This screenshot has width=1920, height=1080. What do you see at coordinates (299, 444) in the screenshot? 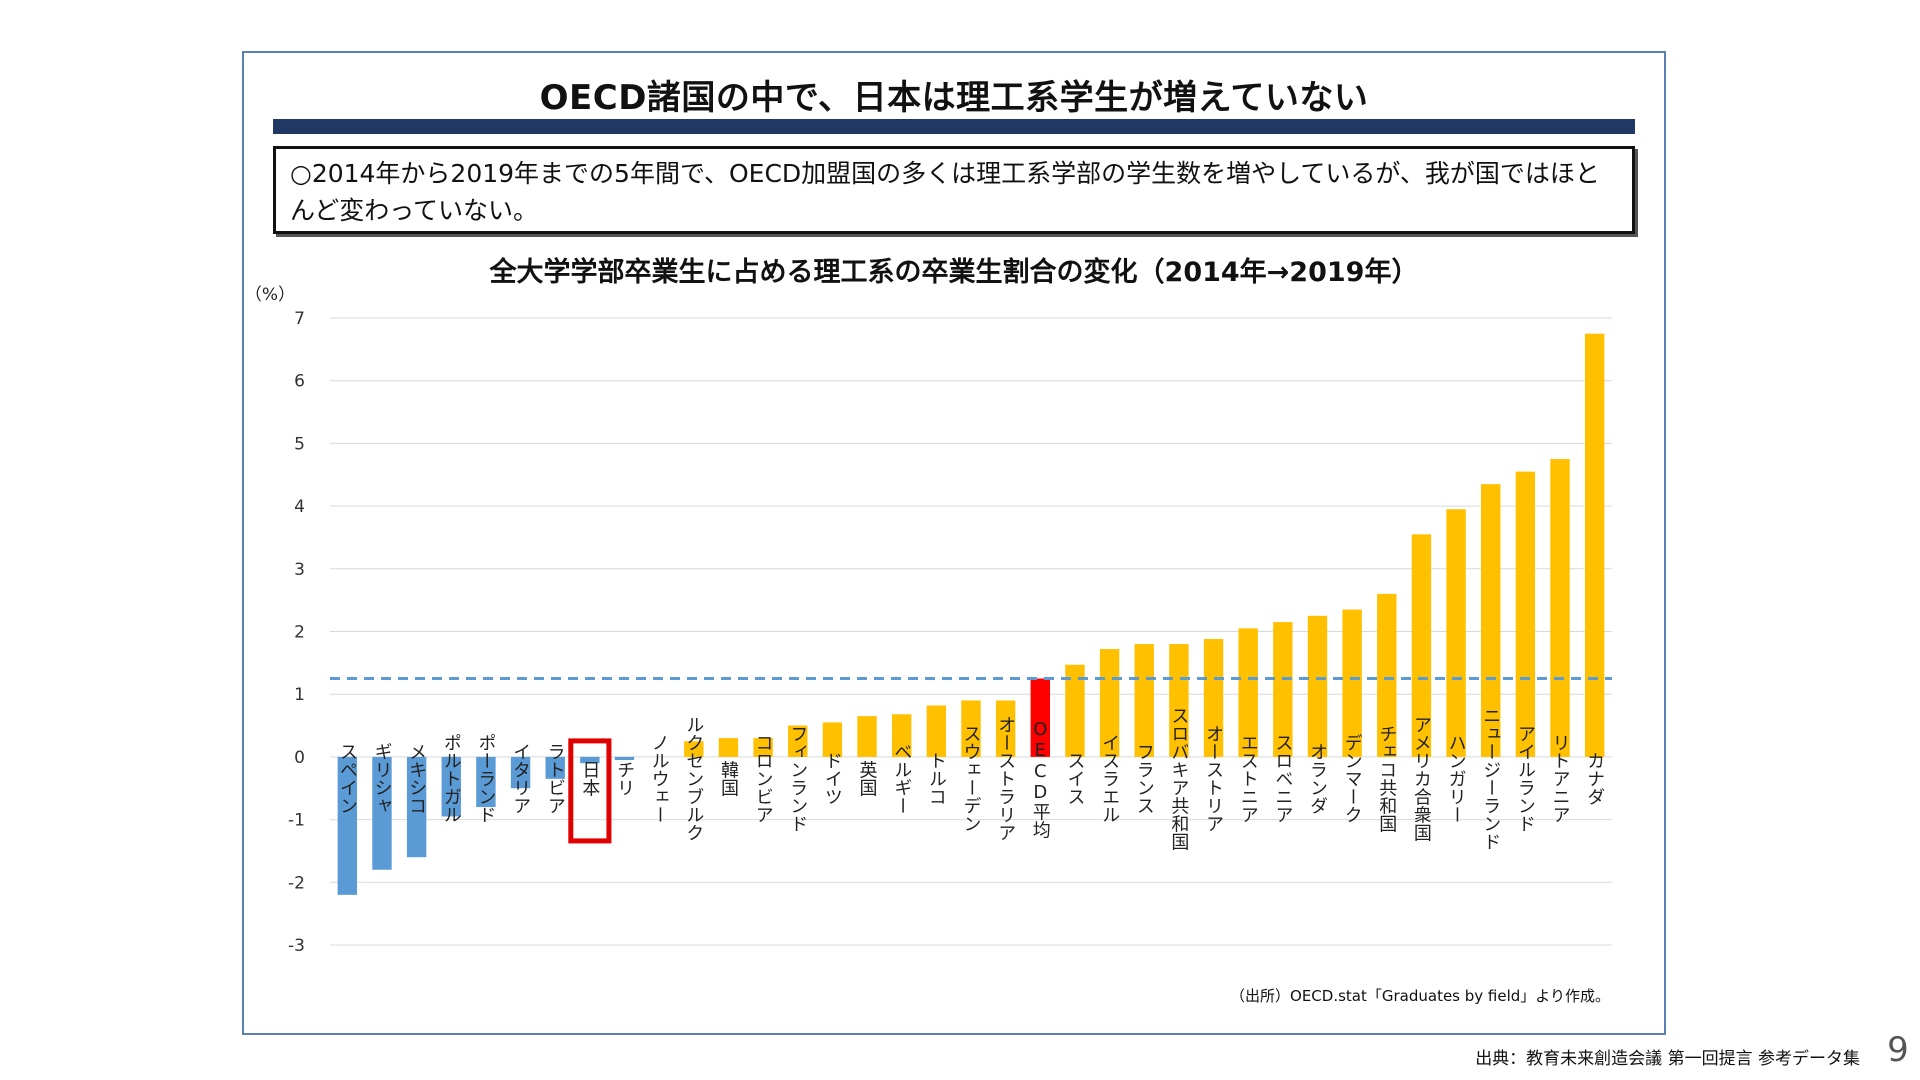
I see `y-tick-label: 5` at bounding box center [299, 444].